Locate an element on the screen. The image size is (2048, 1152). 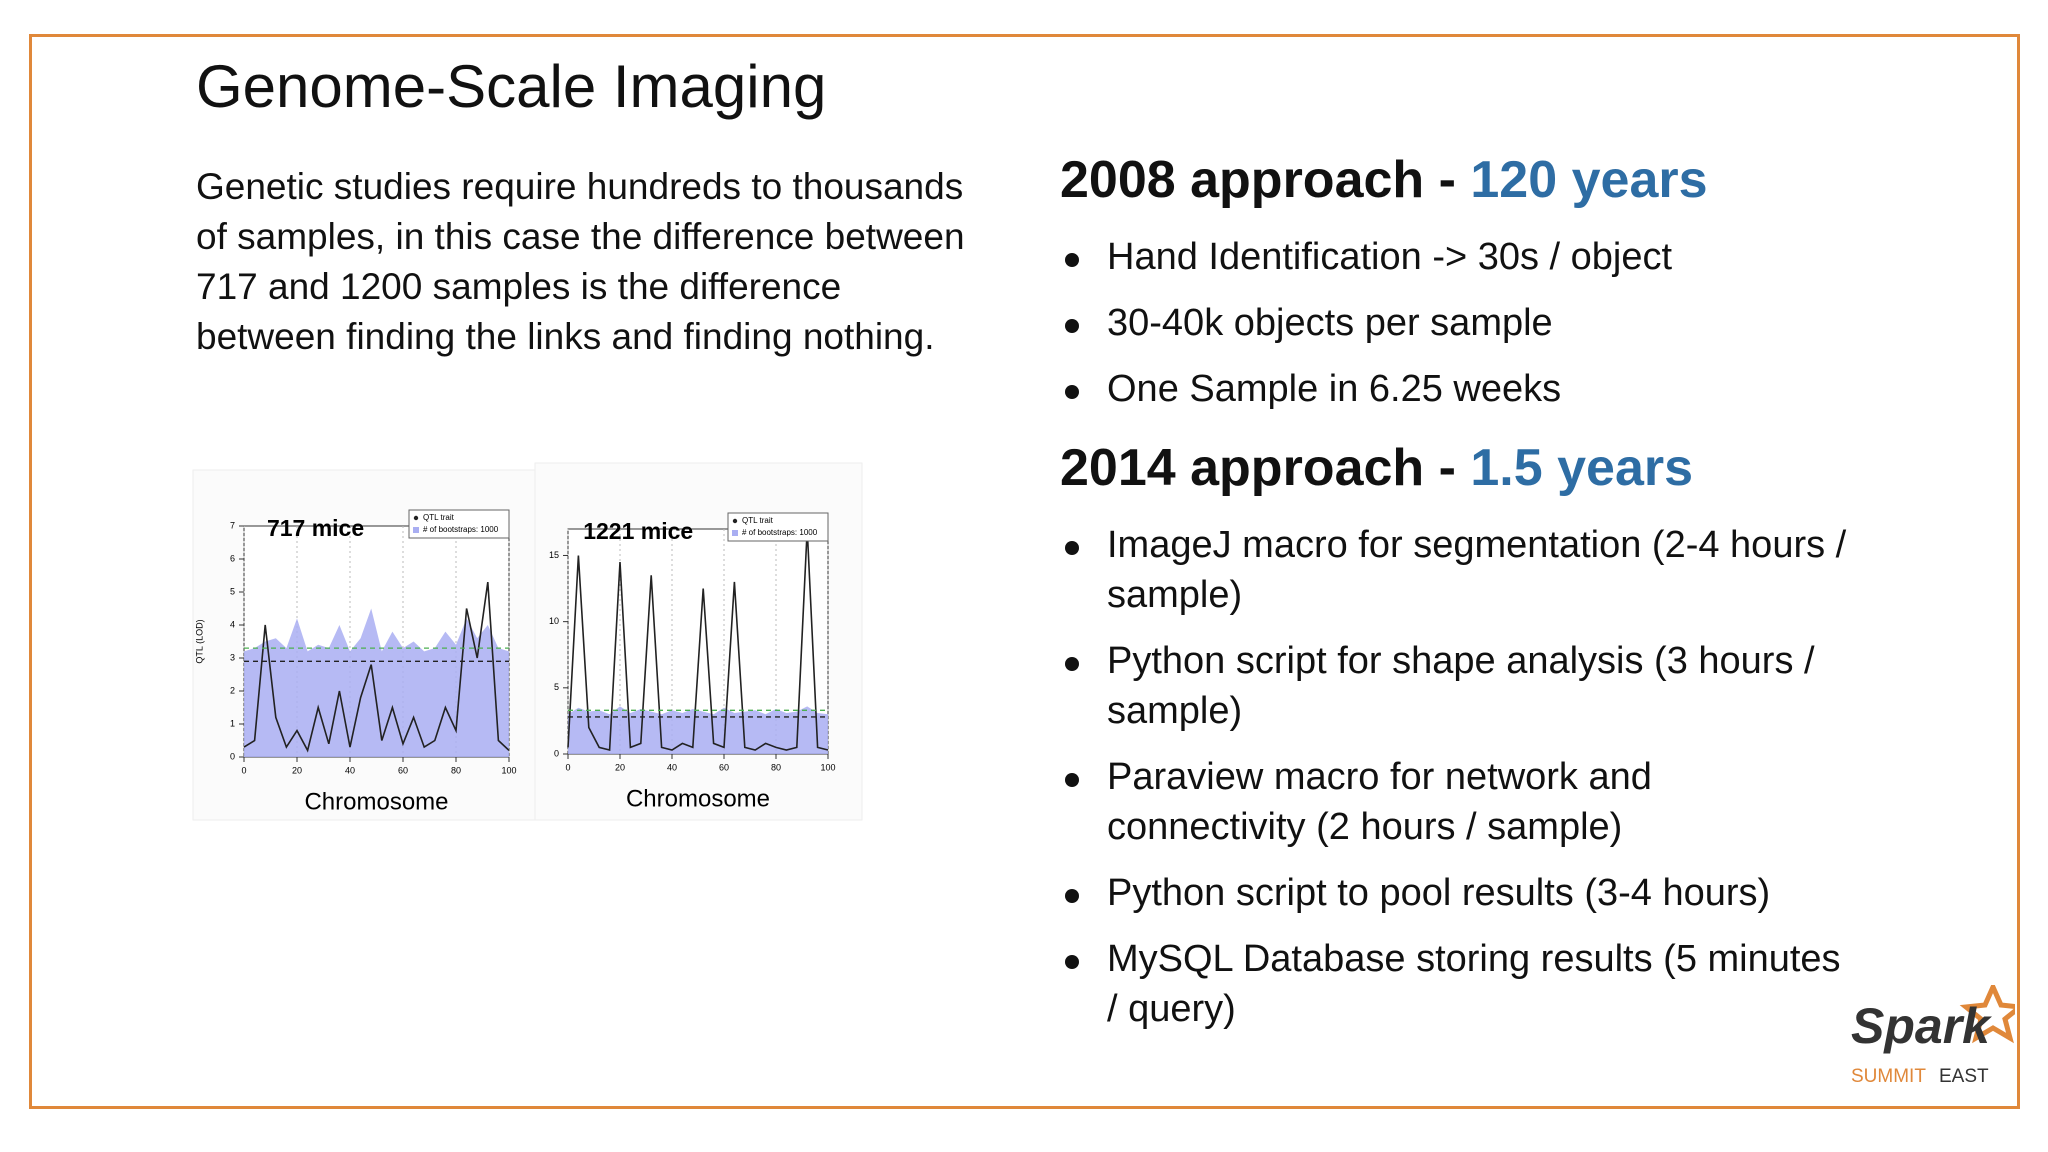
logo-summit: SUMMIT is located at coordinates (1888, 1076).